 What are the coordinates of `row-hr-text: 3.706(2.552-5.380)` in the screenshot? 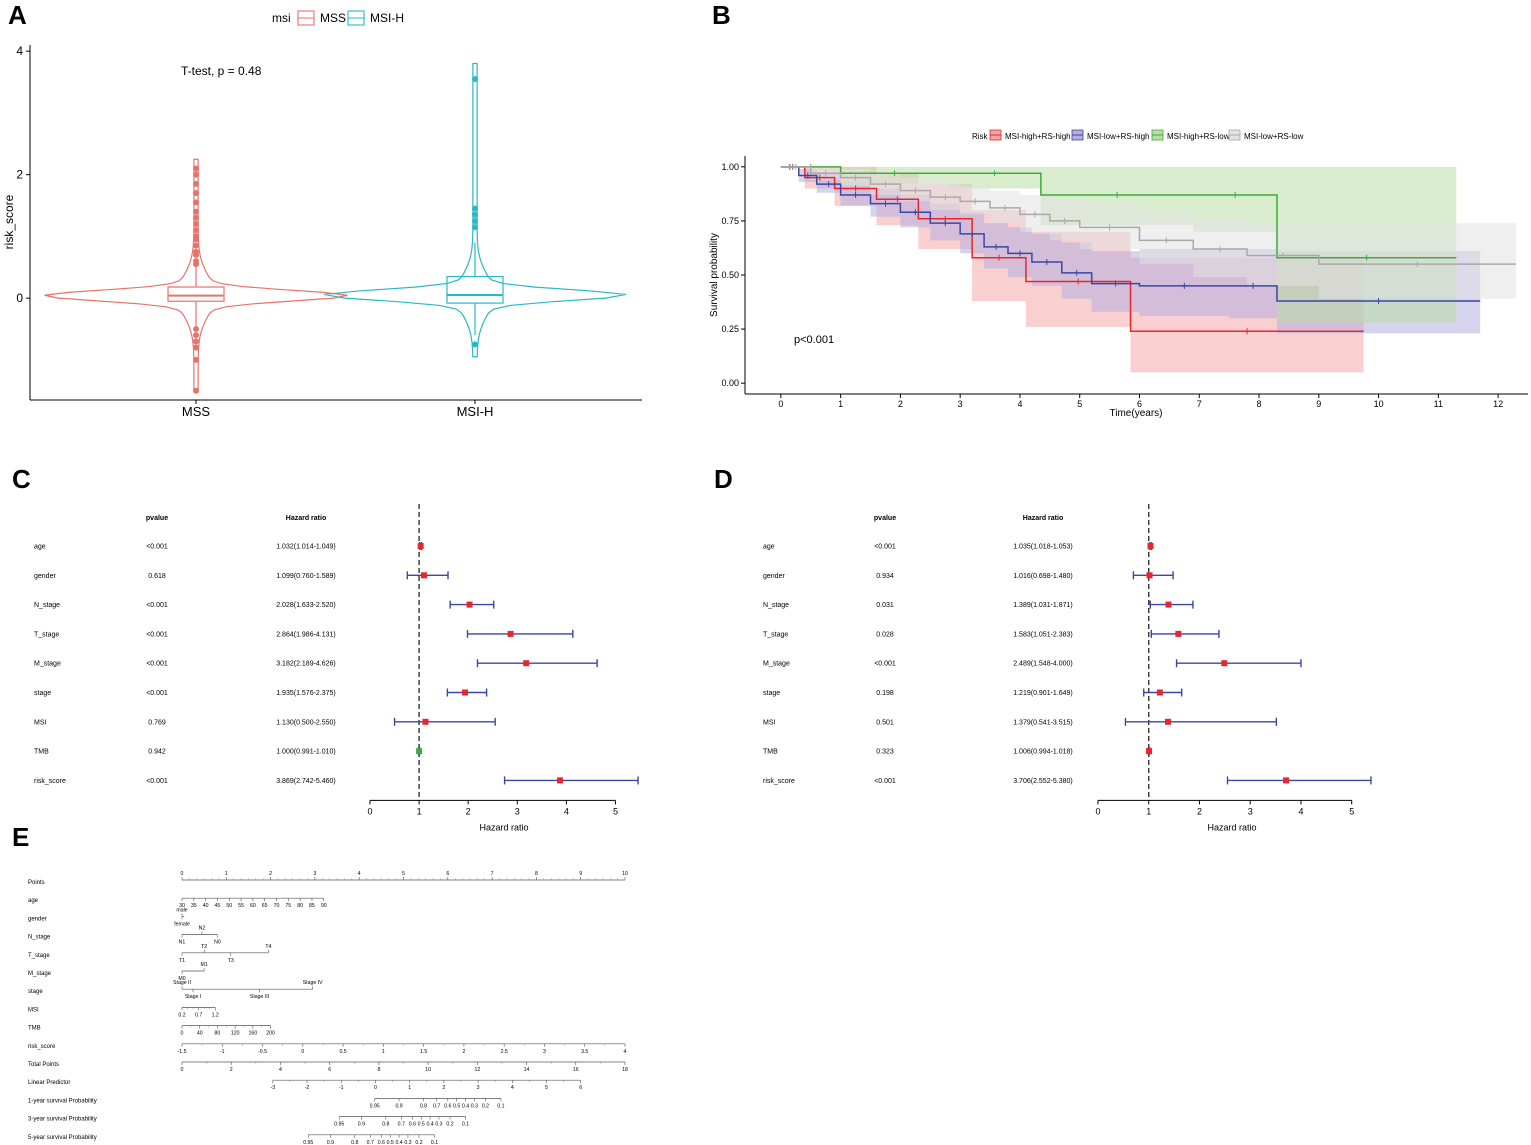 It's located at (1043, 781).